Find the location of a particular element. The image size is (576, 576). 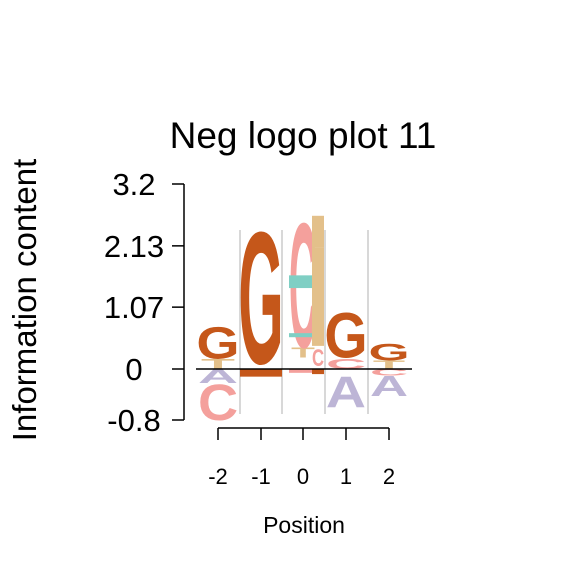

logo-letter-c-pos3-0: C is located at coordinates (318, 358).